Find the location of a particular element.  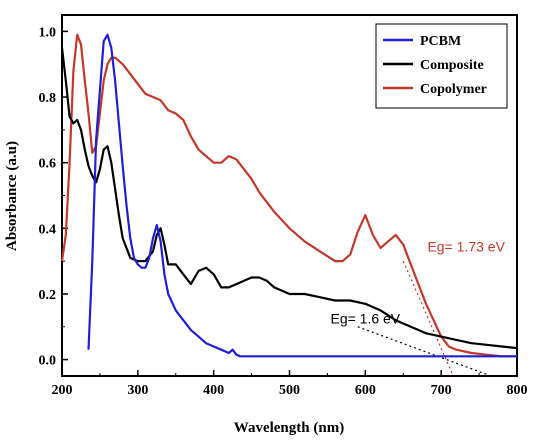

x-tick-label: 600 is located at coordinates (365, 390).